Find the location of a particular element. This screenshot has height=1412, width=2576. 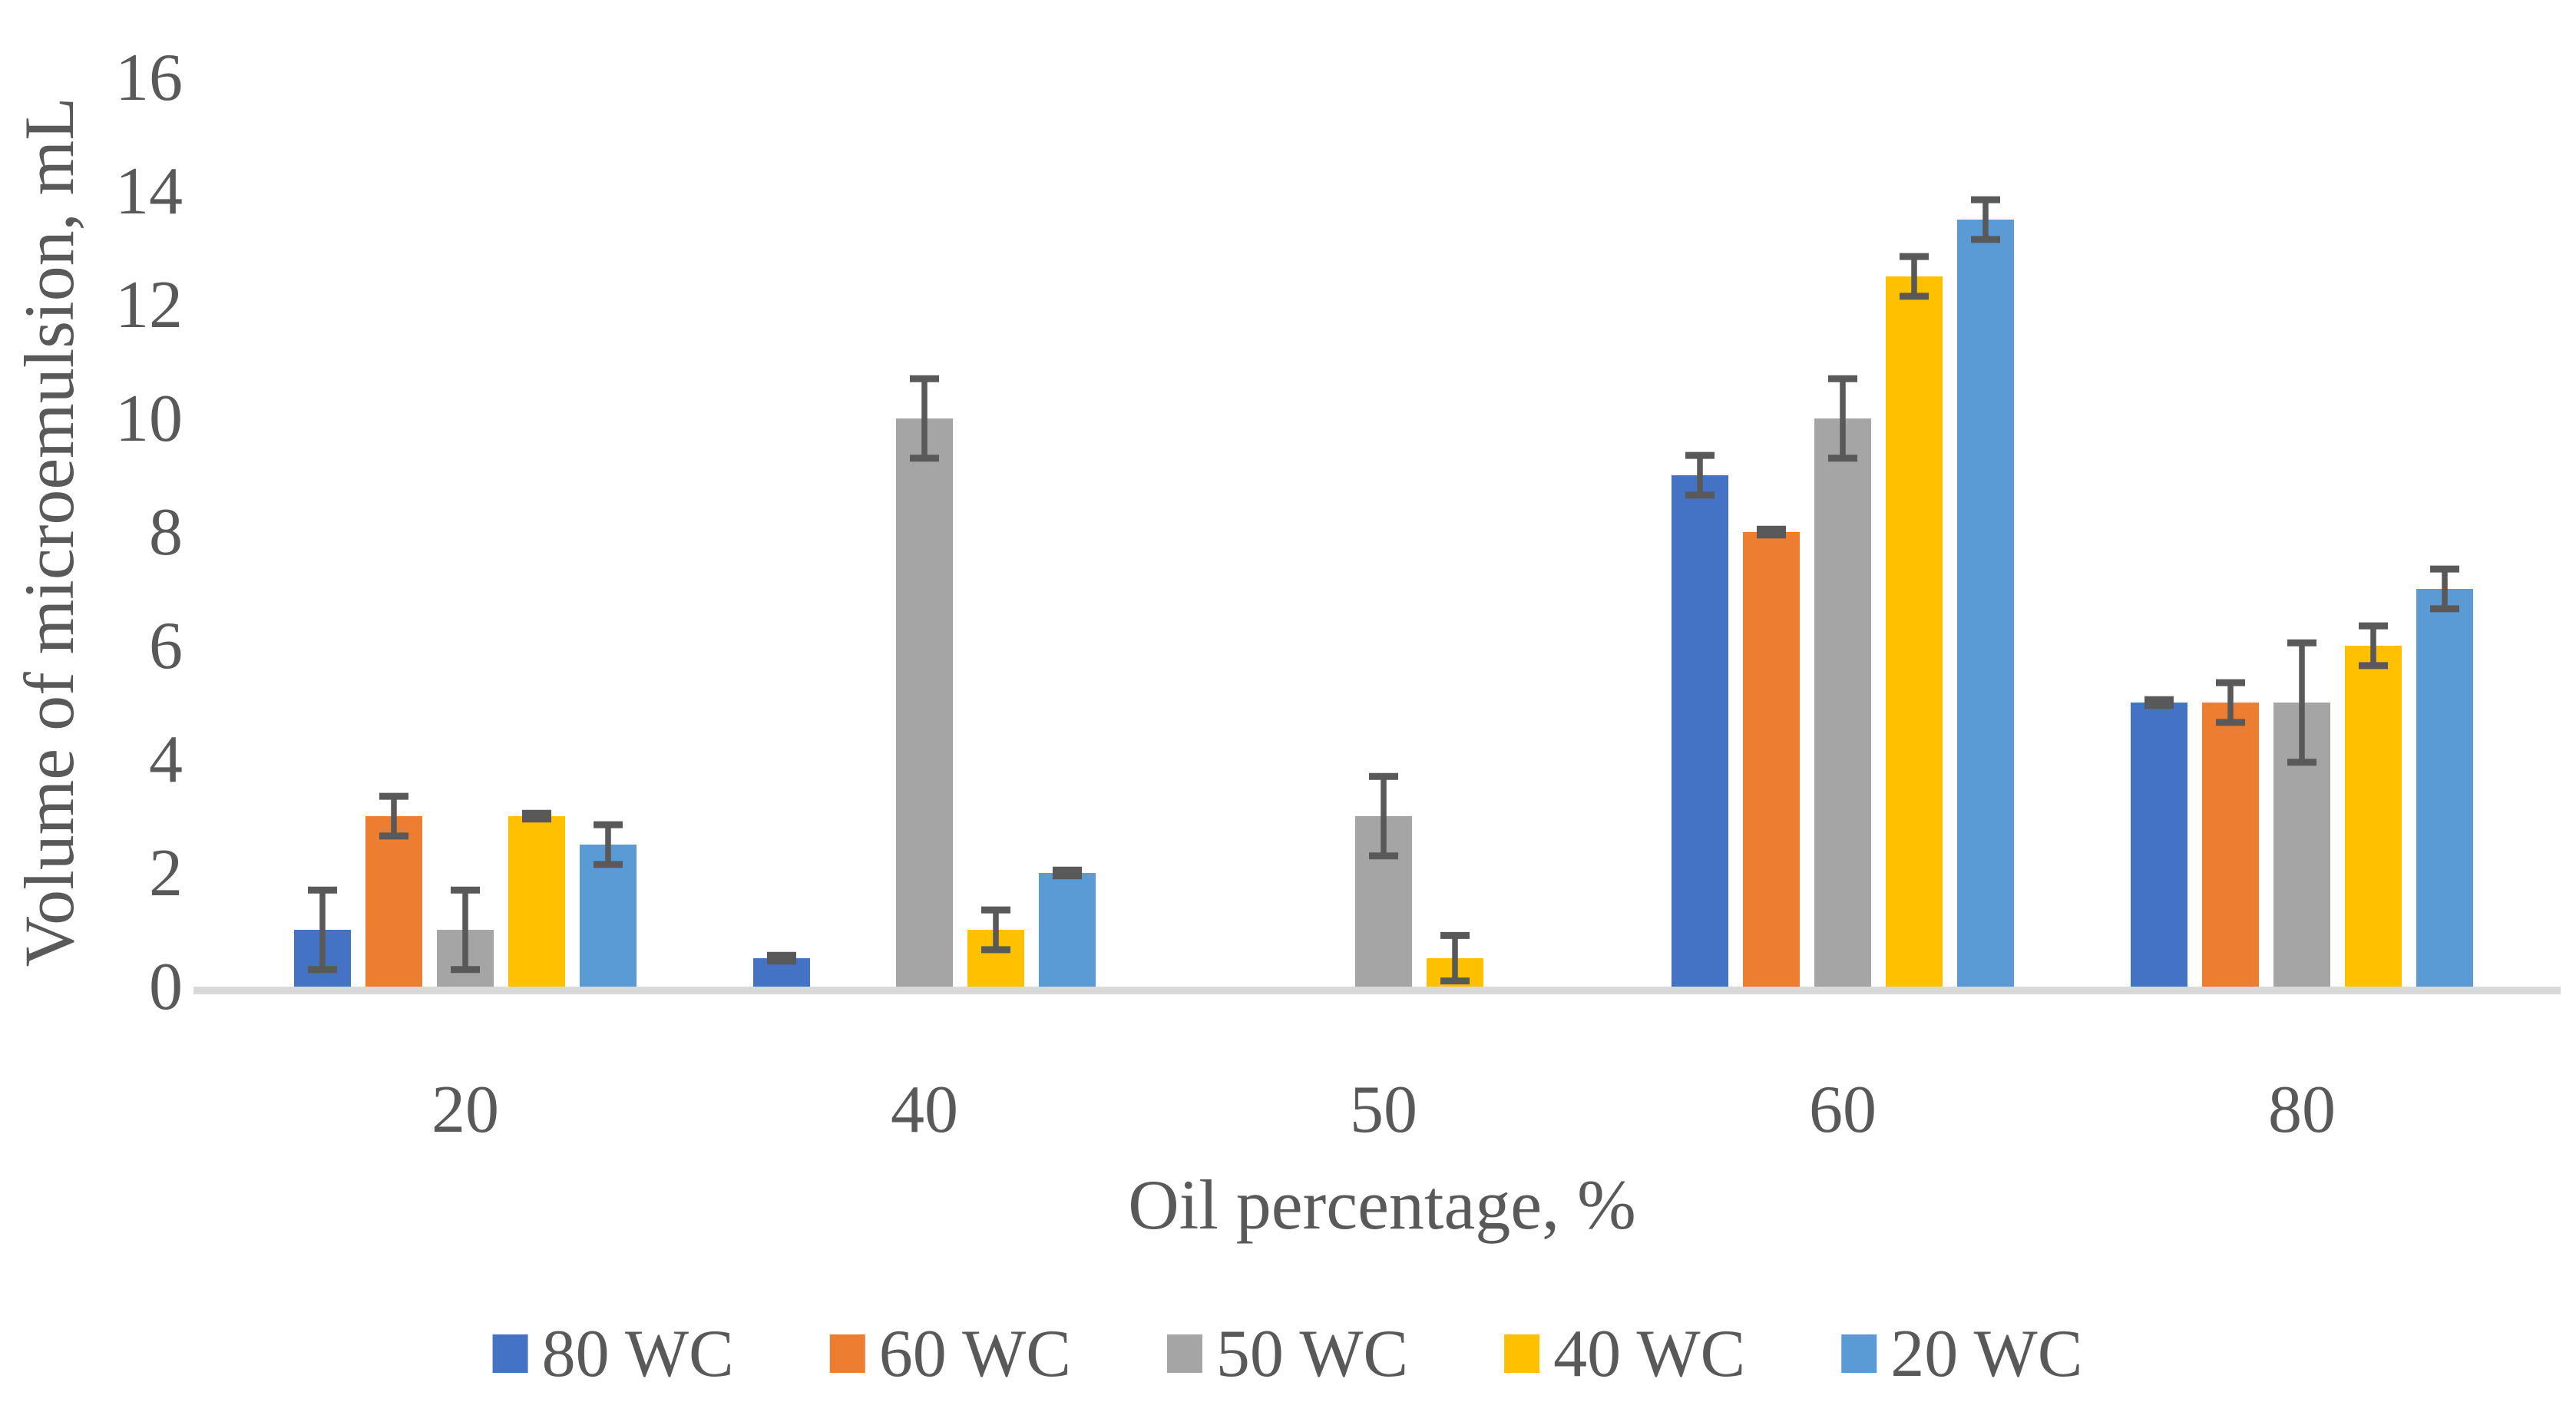

legend-label: 80 WC is located at coordinates (638, 1354).